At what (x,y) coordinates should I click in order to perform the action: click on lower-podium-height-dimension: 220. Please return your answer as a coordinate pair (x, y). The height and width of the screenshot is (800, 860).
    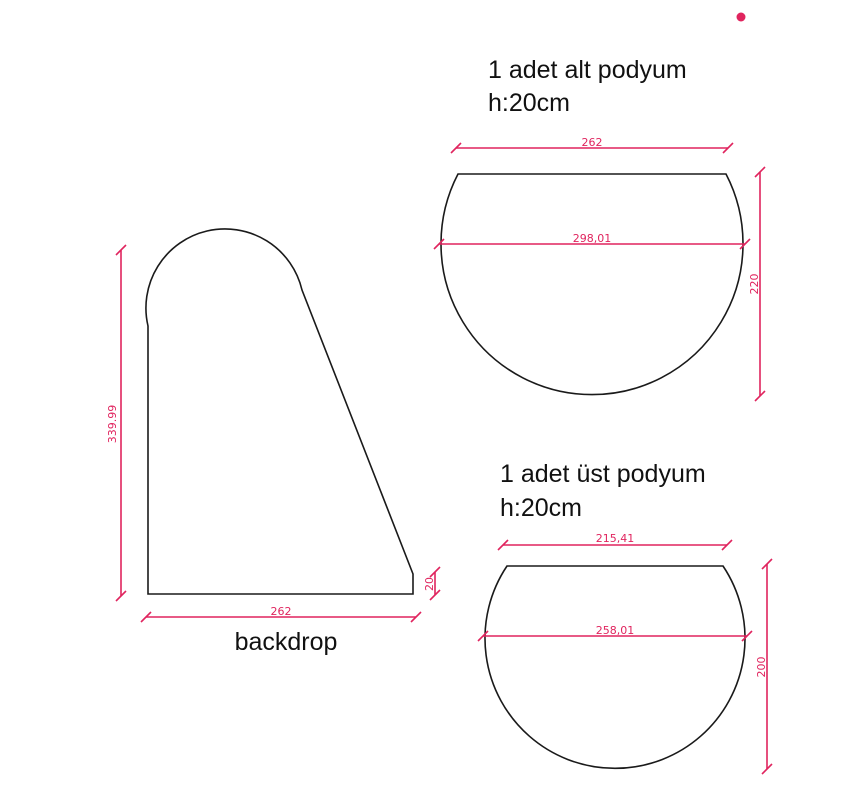
    Looking at the image, I should click on (757, 284).